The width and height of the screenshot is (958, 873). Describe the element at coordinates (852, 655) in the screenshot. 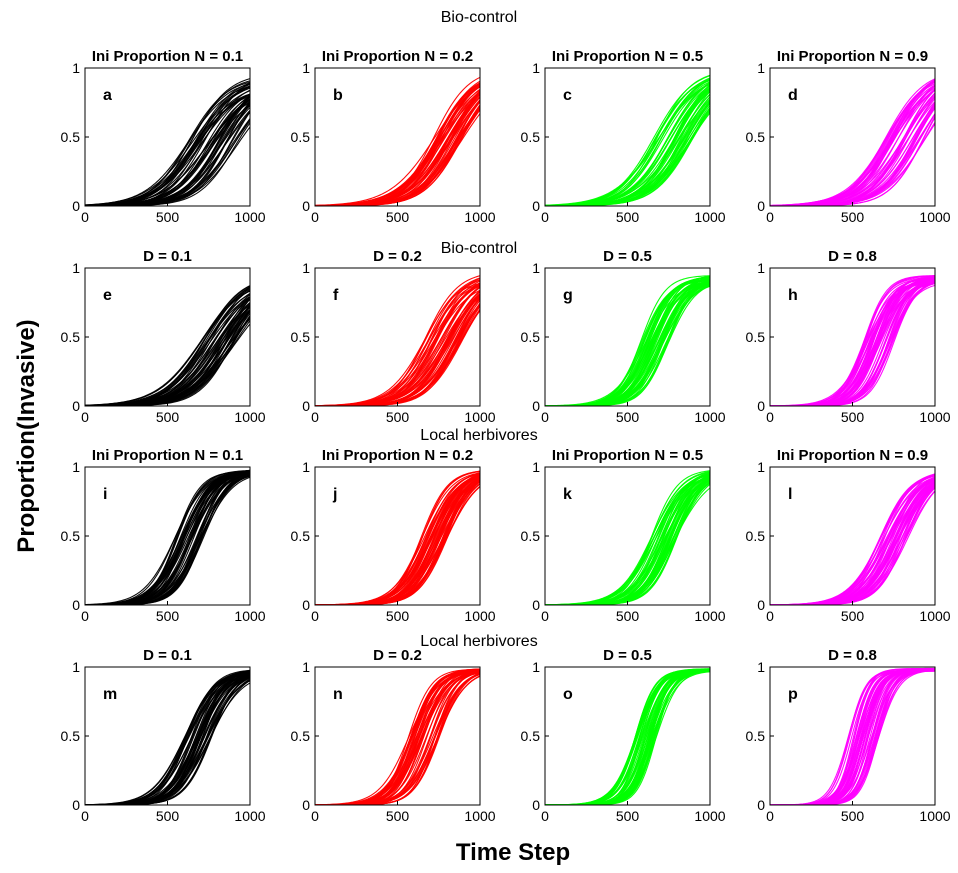

I see `panel-title-p: D = 0.8` at that location.